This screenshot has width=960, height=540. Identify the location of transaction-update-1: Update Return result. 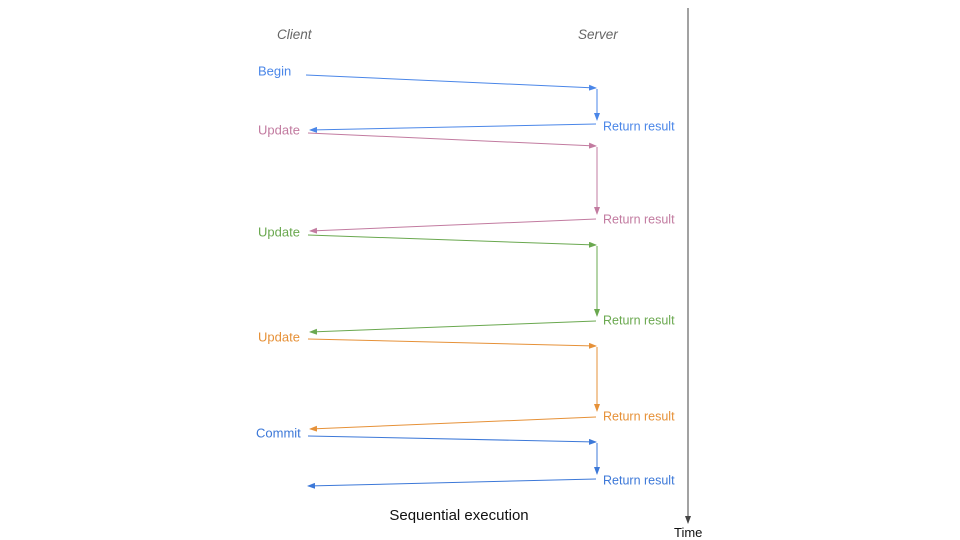
(466, 178).